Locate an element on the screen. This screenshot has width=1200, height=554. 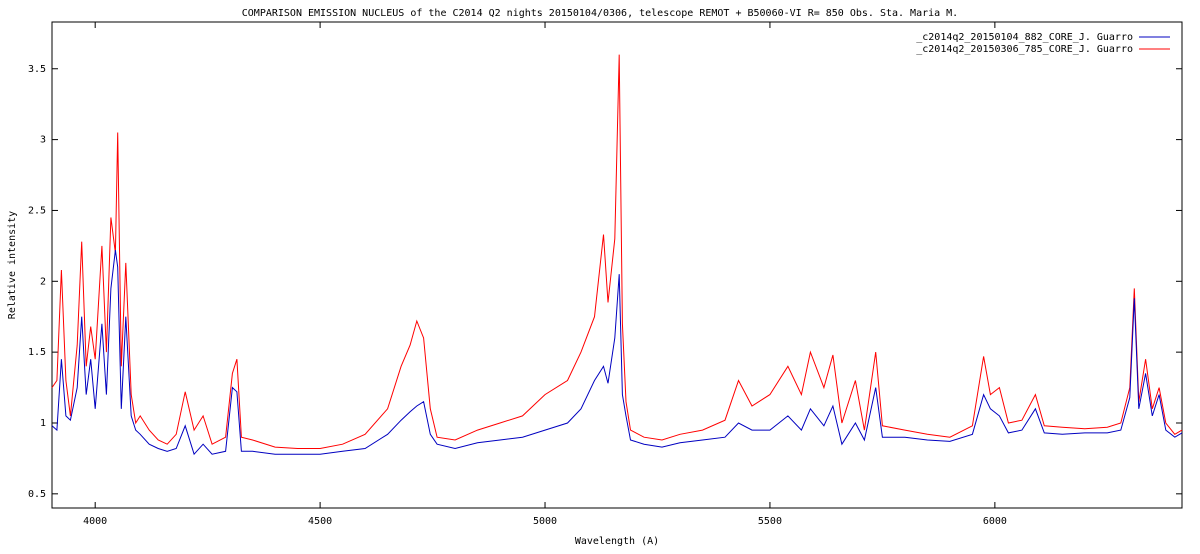
y-axis-label: Relative intensity is located at coordinates (12, 265).